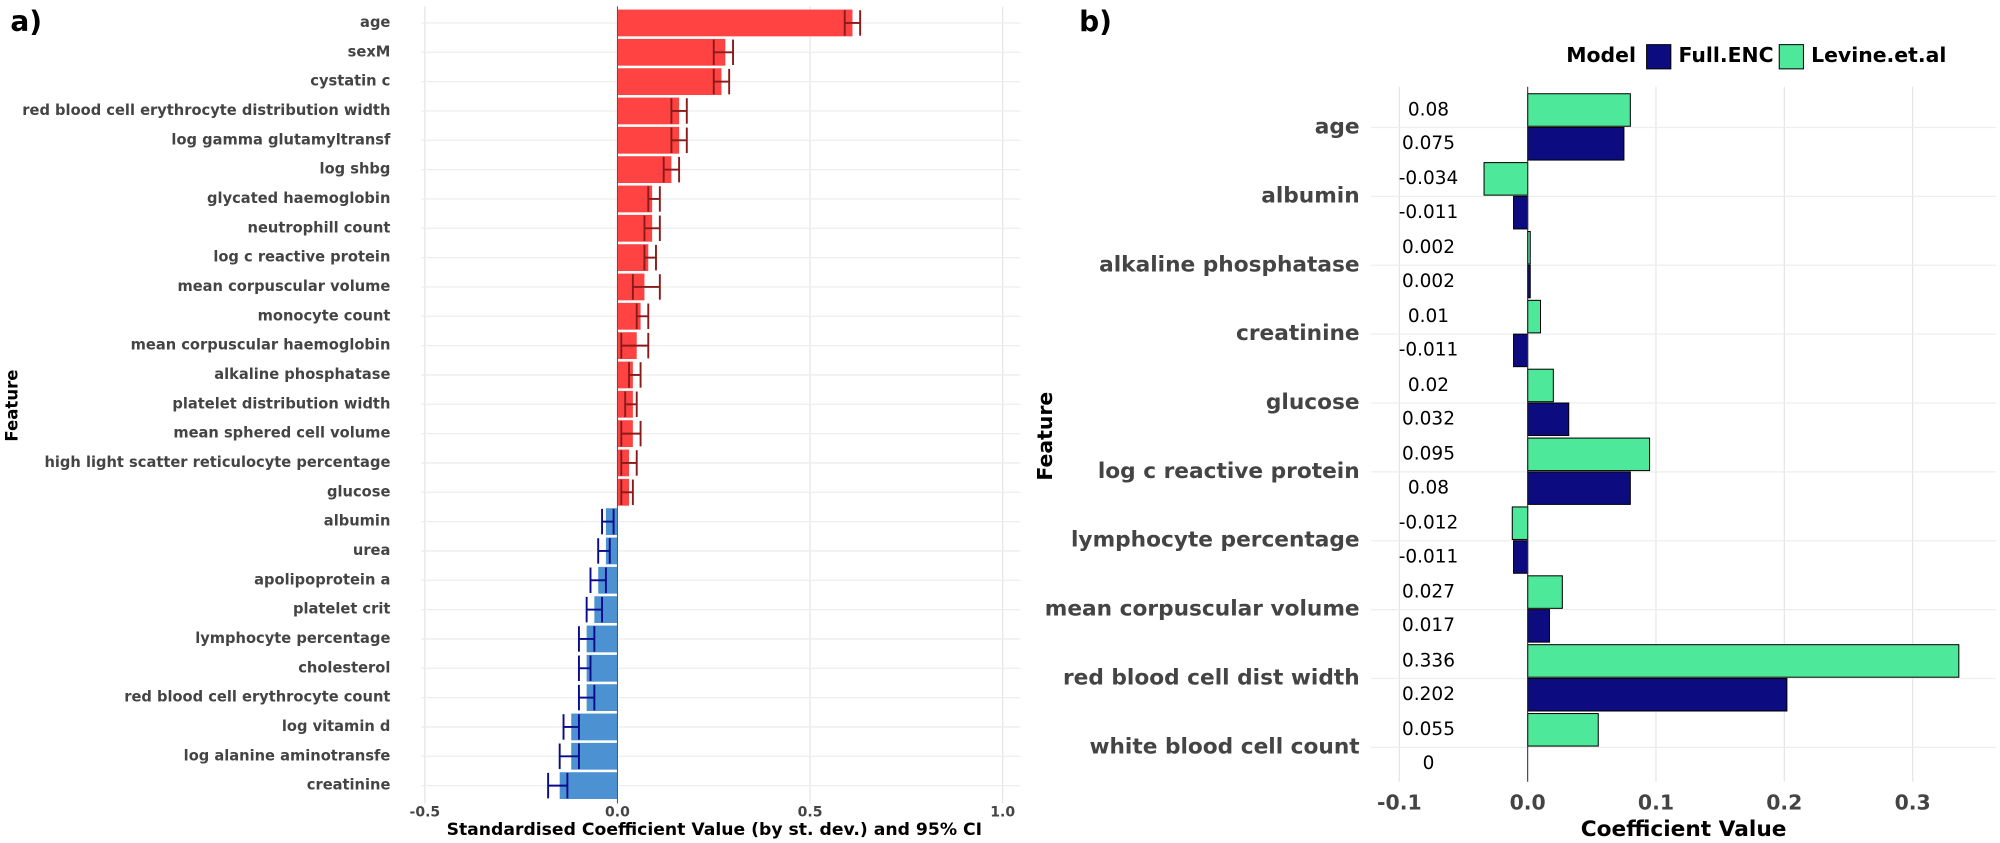 This screenshot has width=2000, height=843. What do you see at coordinates (1684, 829) in the screenshot?
I see `x-axis-label: Coefficient Value` at bounding box center [1684, 829].